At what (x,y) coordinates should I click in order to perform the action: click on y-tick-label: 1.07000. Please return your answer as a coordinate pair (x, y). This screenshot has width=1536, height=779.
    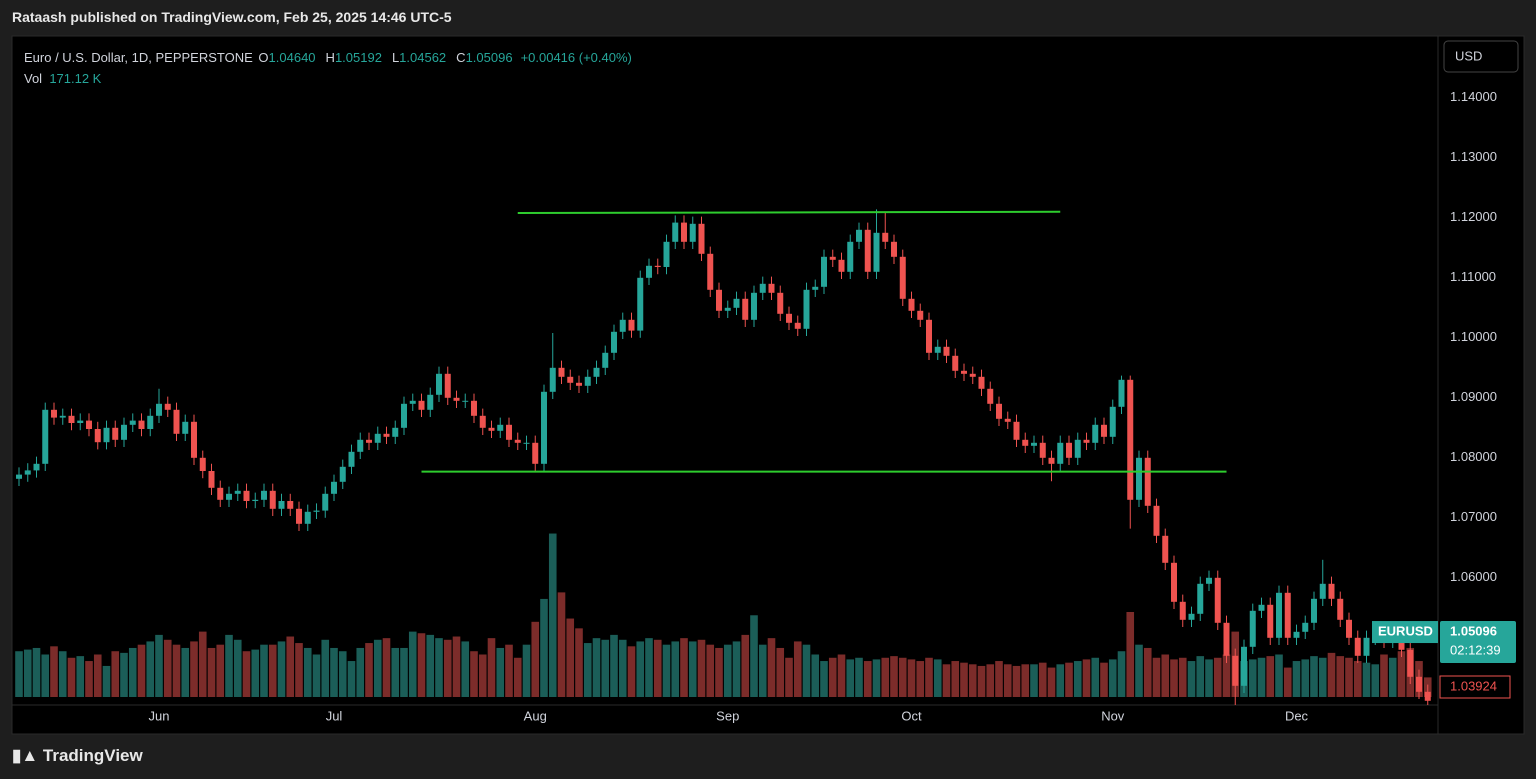
    Looking at the image, I should click on (1473, 516).